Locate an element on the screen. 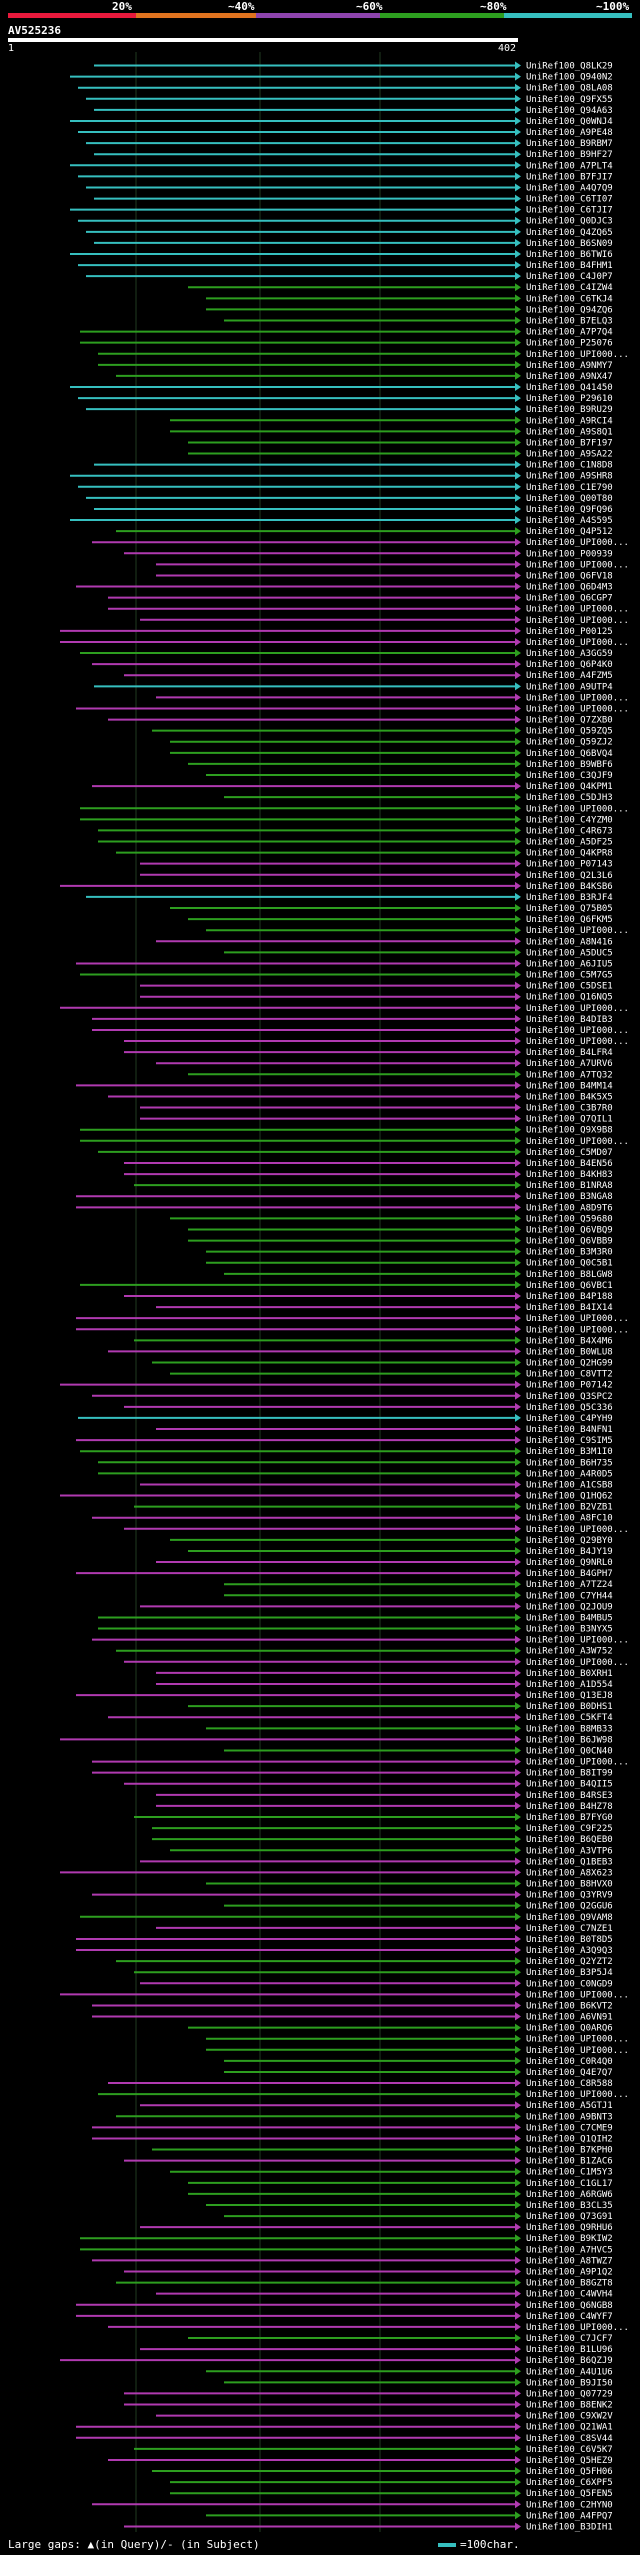 The width and height of the screenshot is (640, 2555). hit-id-link: UniRef100_Q5HEZ9 is located at coordinates (569, 2461).